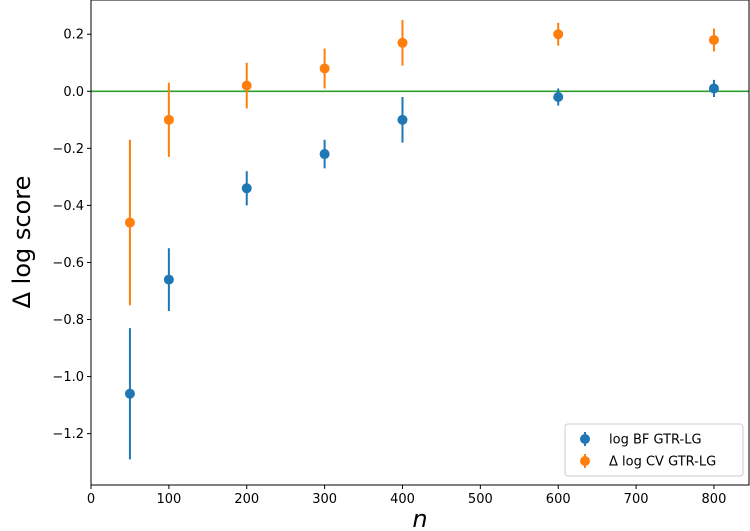 The image size is (750, 531). I want to click on legend-label: log BF GTR-LG, so click(655, 440).